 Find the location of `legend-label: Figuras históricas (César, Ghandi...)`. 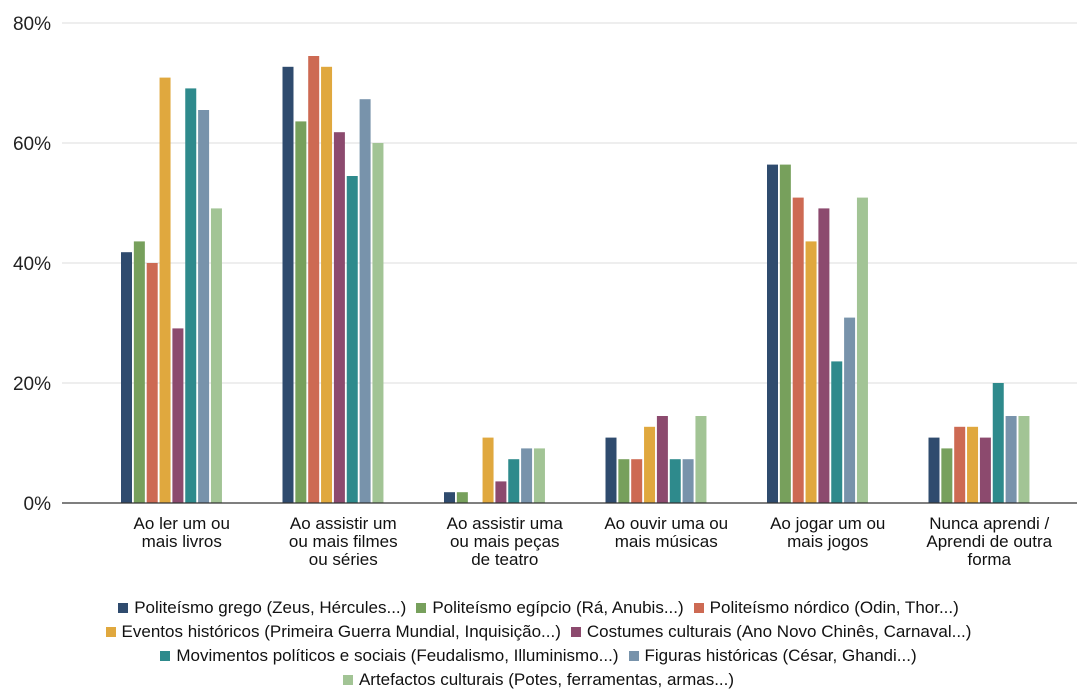

legend-label: Figuras históricas (César, Ghandi...) is located at coordinates (780, 655).